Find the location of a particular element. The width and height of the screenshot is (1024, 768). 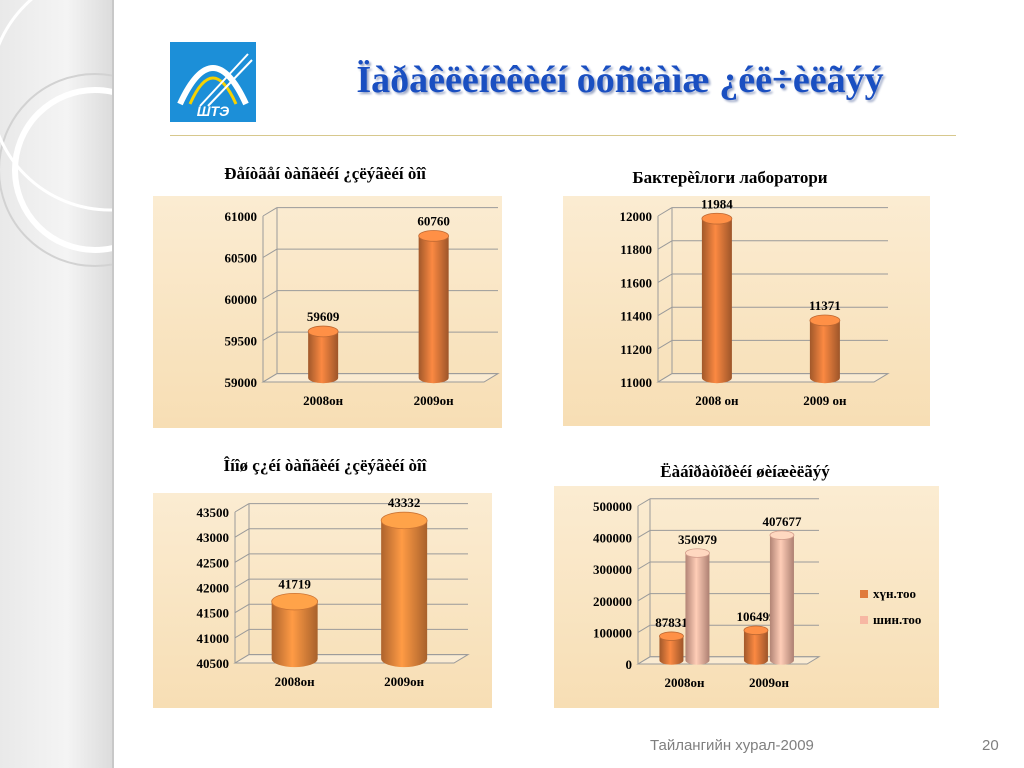

page-number: 20 is located at coordinates (990, 745).